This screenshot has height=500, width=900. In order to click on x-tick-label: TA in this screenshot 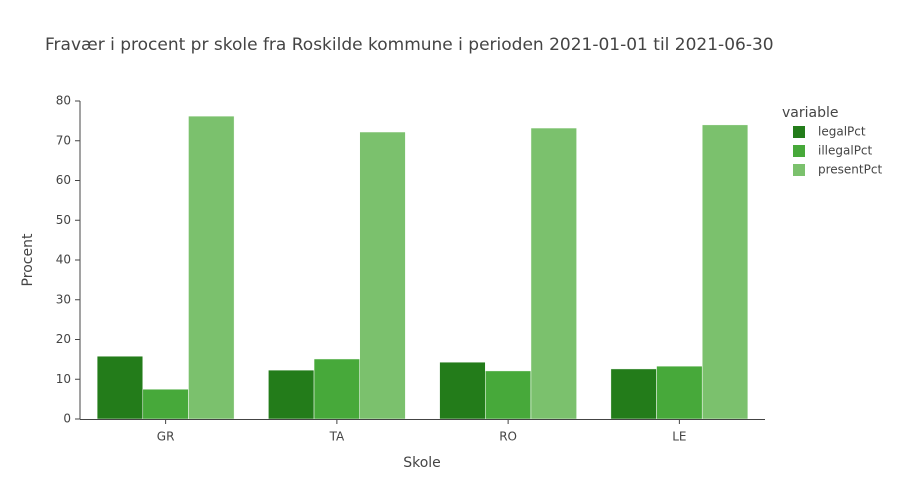, I will do `click(337, 437)`.